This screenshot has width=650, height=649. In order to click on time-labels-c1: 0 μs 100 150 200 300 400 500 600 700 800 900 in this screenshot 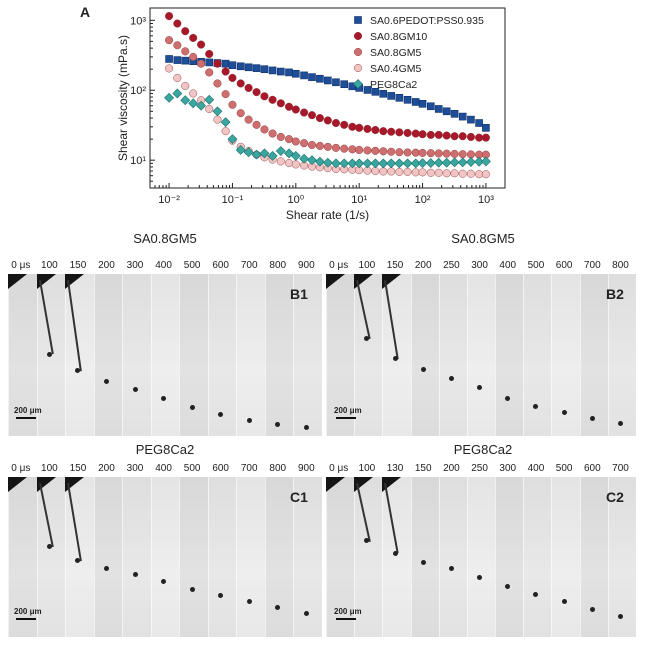, I will do `click(165, 470)`.